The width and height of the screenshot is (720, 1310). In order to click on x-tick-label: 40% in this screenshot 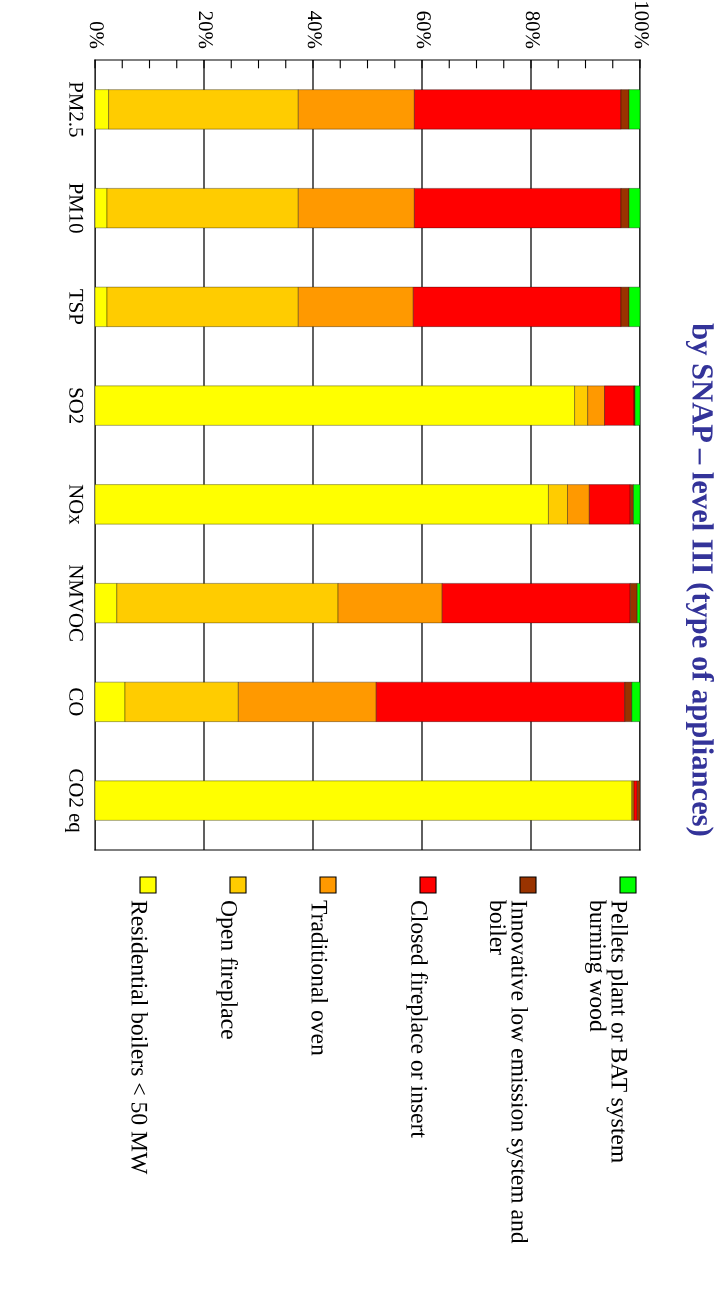, I will do `click(314, 30)`.